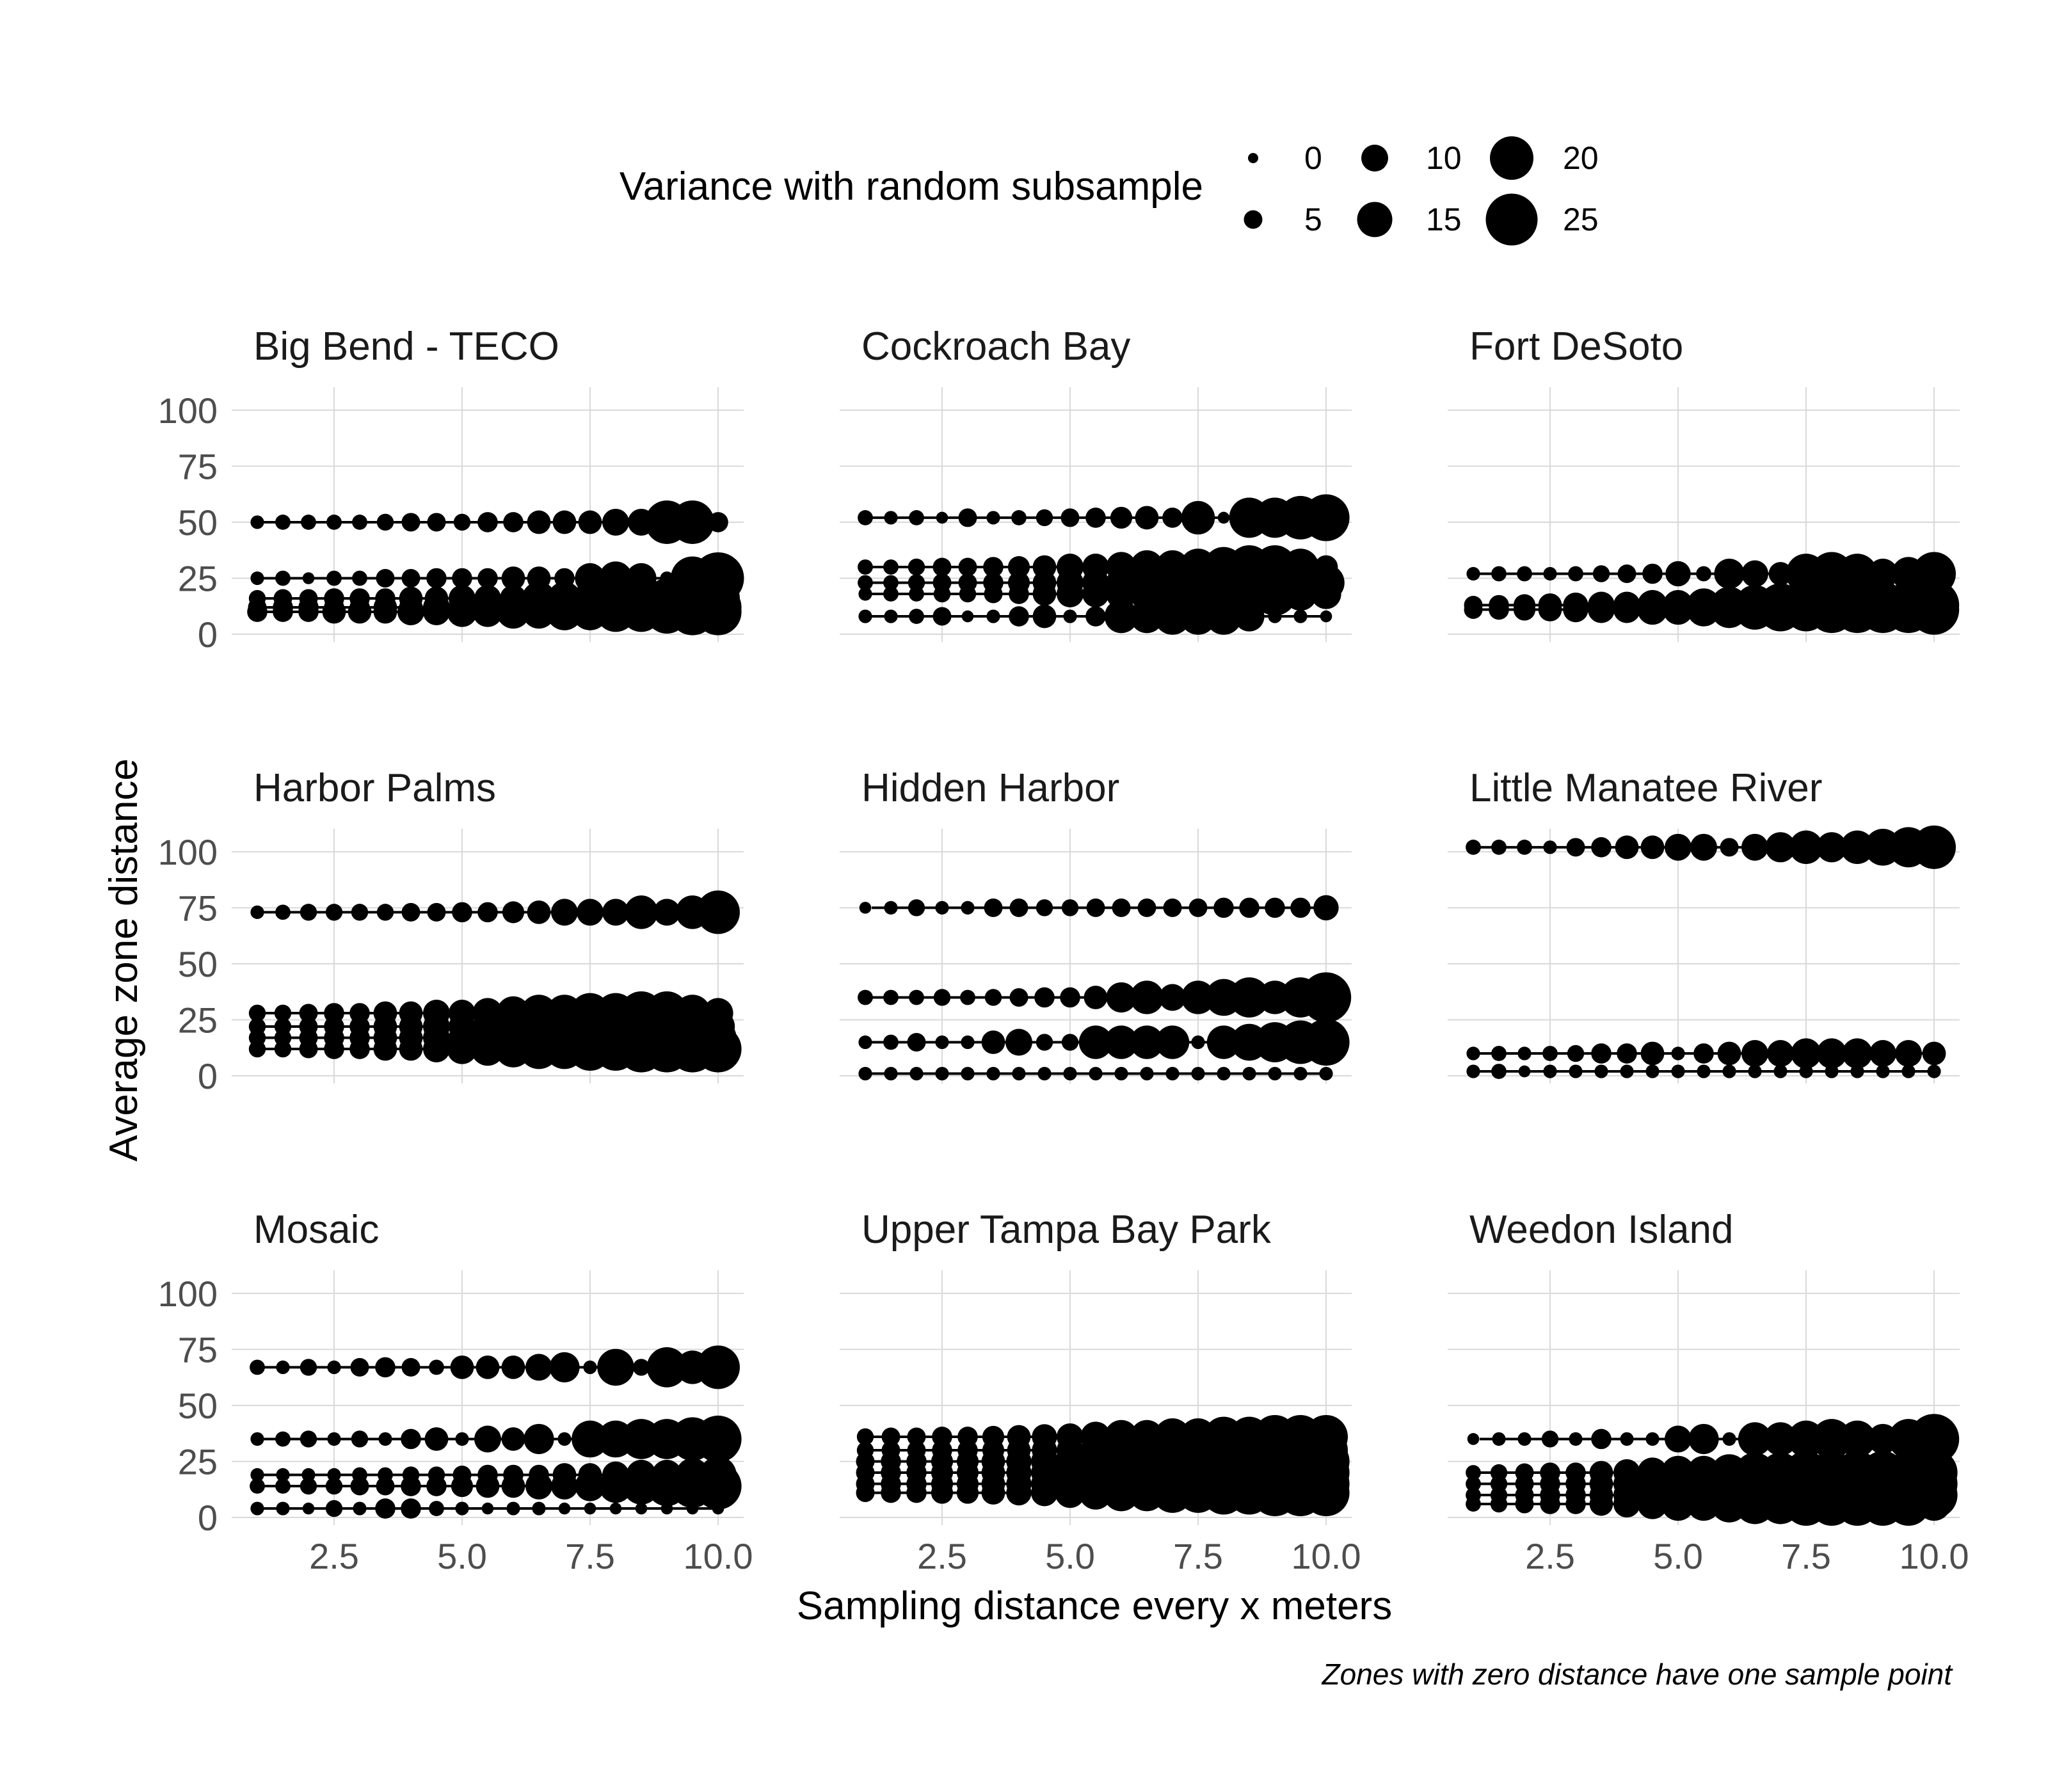  Describe the element at coordinates (1601, 1230) in the screenshot. I see `panel-title: Weedon Island` at that location.